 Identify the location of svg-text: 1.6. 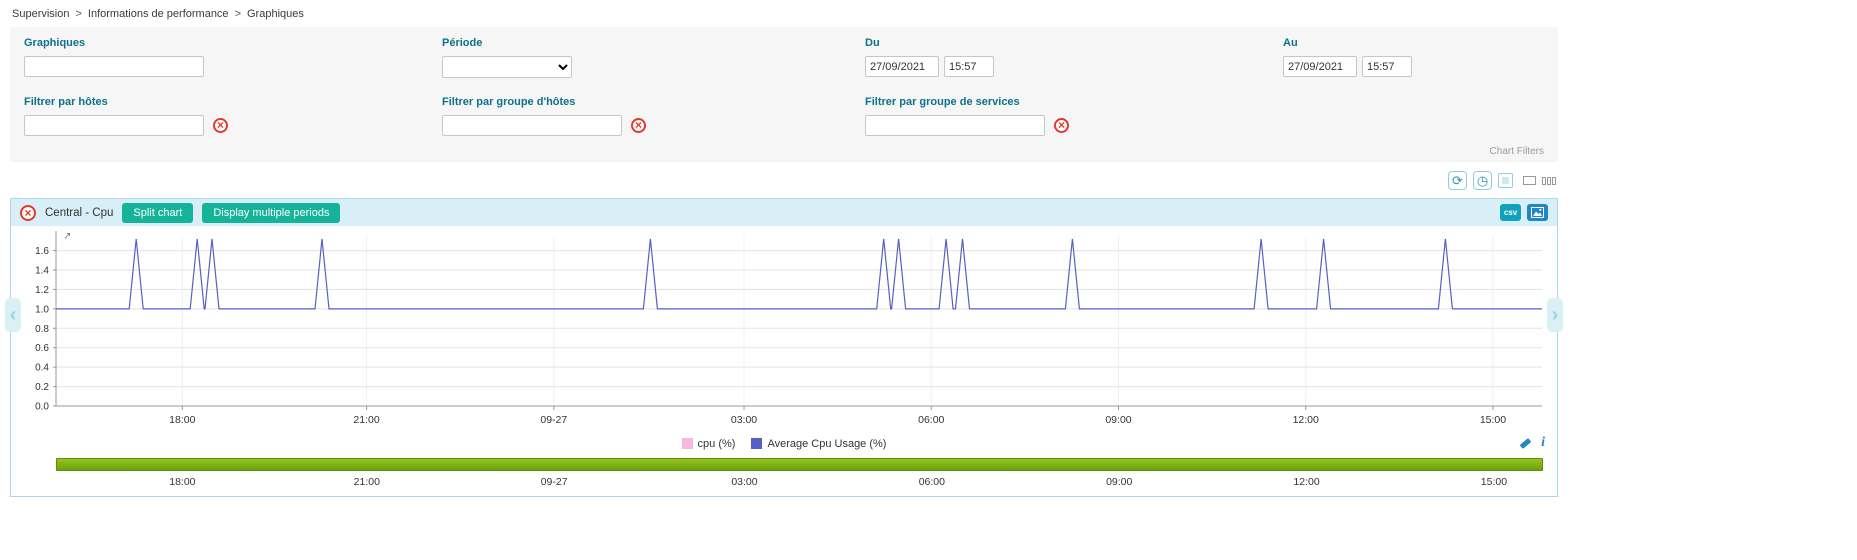
(42, 251).